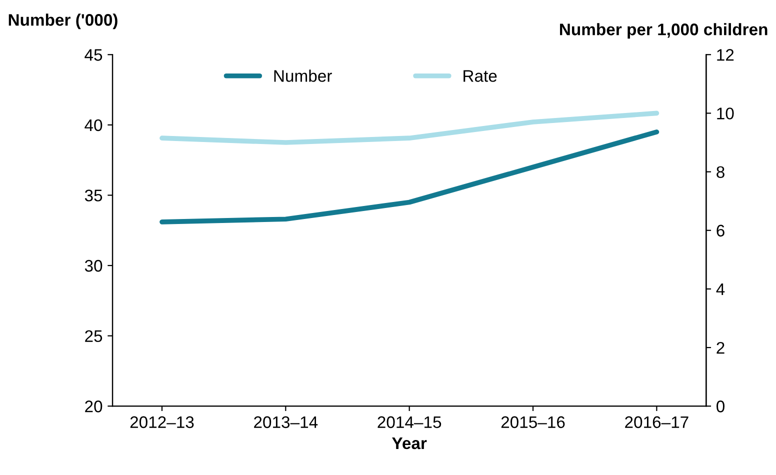 The image size is (776, 475). I want to click on y-tick-label: 25, so click(93, 336).